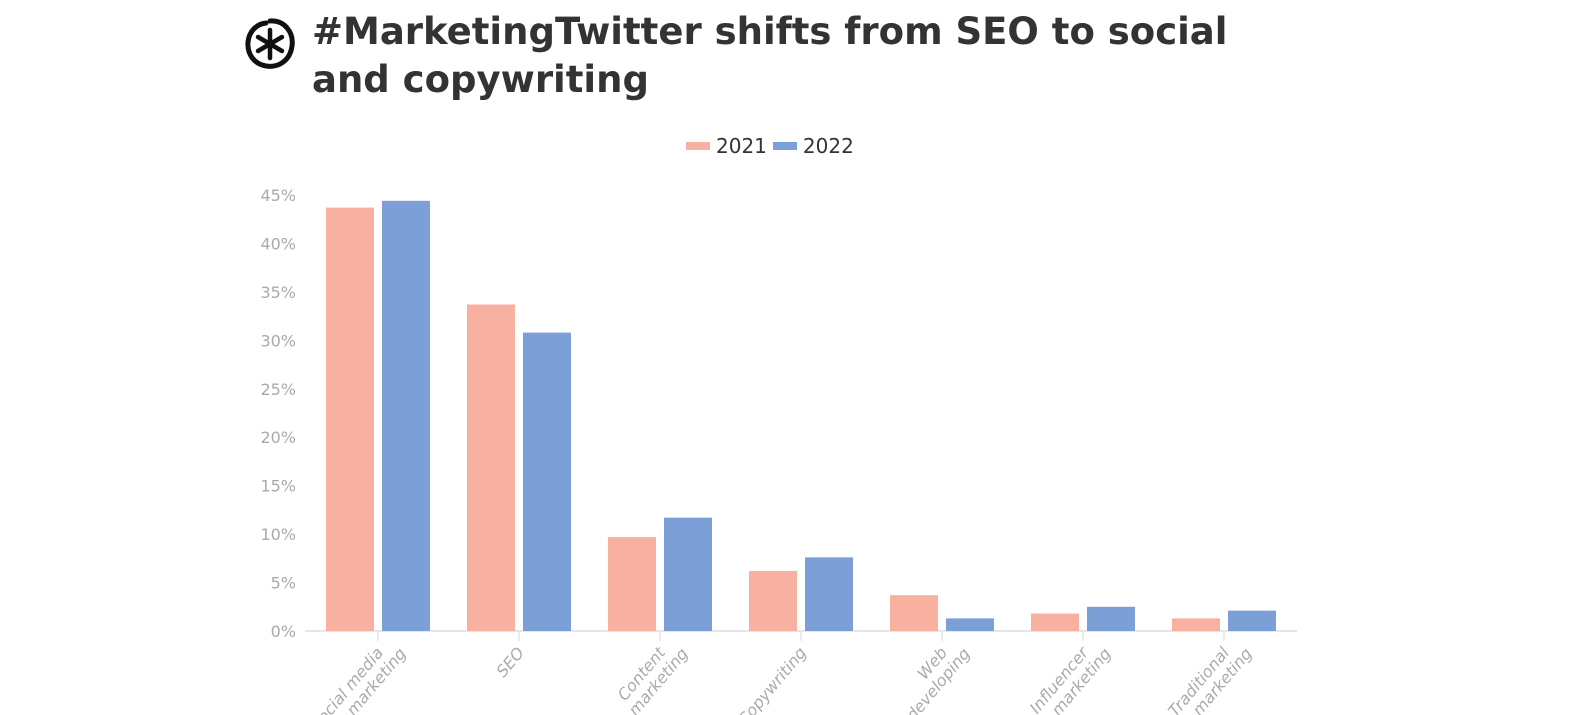 The image size is (1592, 715). I want to click on y-tick-label: 45%, so click(278, 195).